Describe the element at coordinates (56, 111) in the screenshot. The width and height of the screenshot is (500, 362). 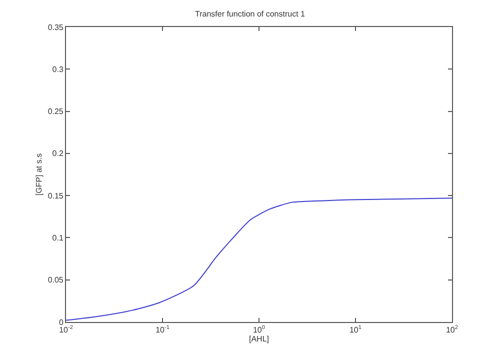
I see `y-tick-label: 0.25` at that location.